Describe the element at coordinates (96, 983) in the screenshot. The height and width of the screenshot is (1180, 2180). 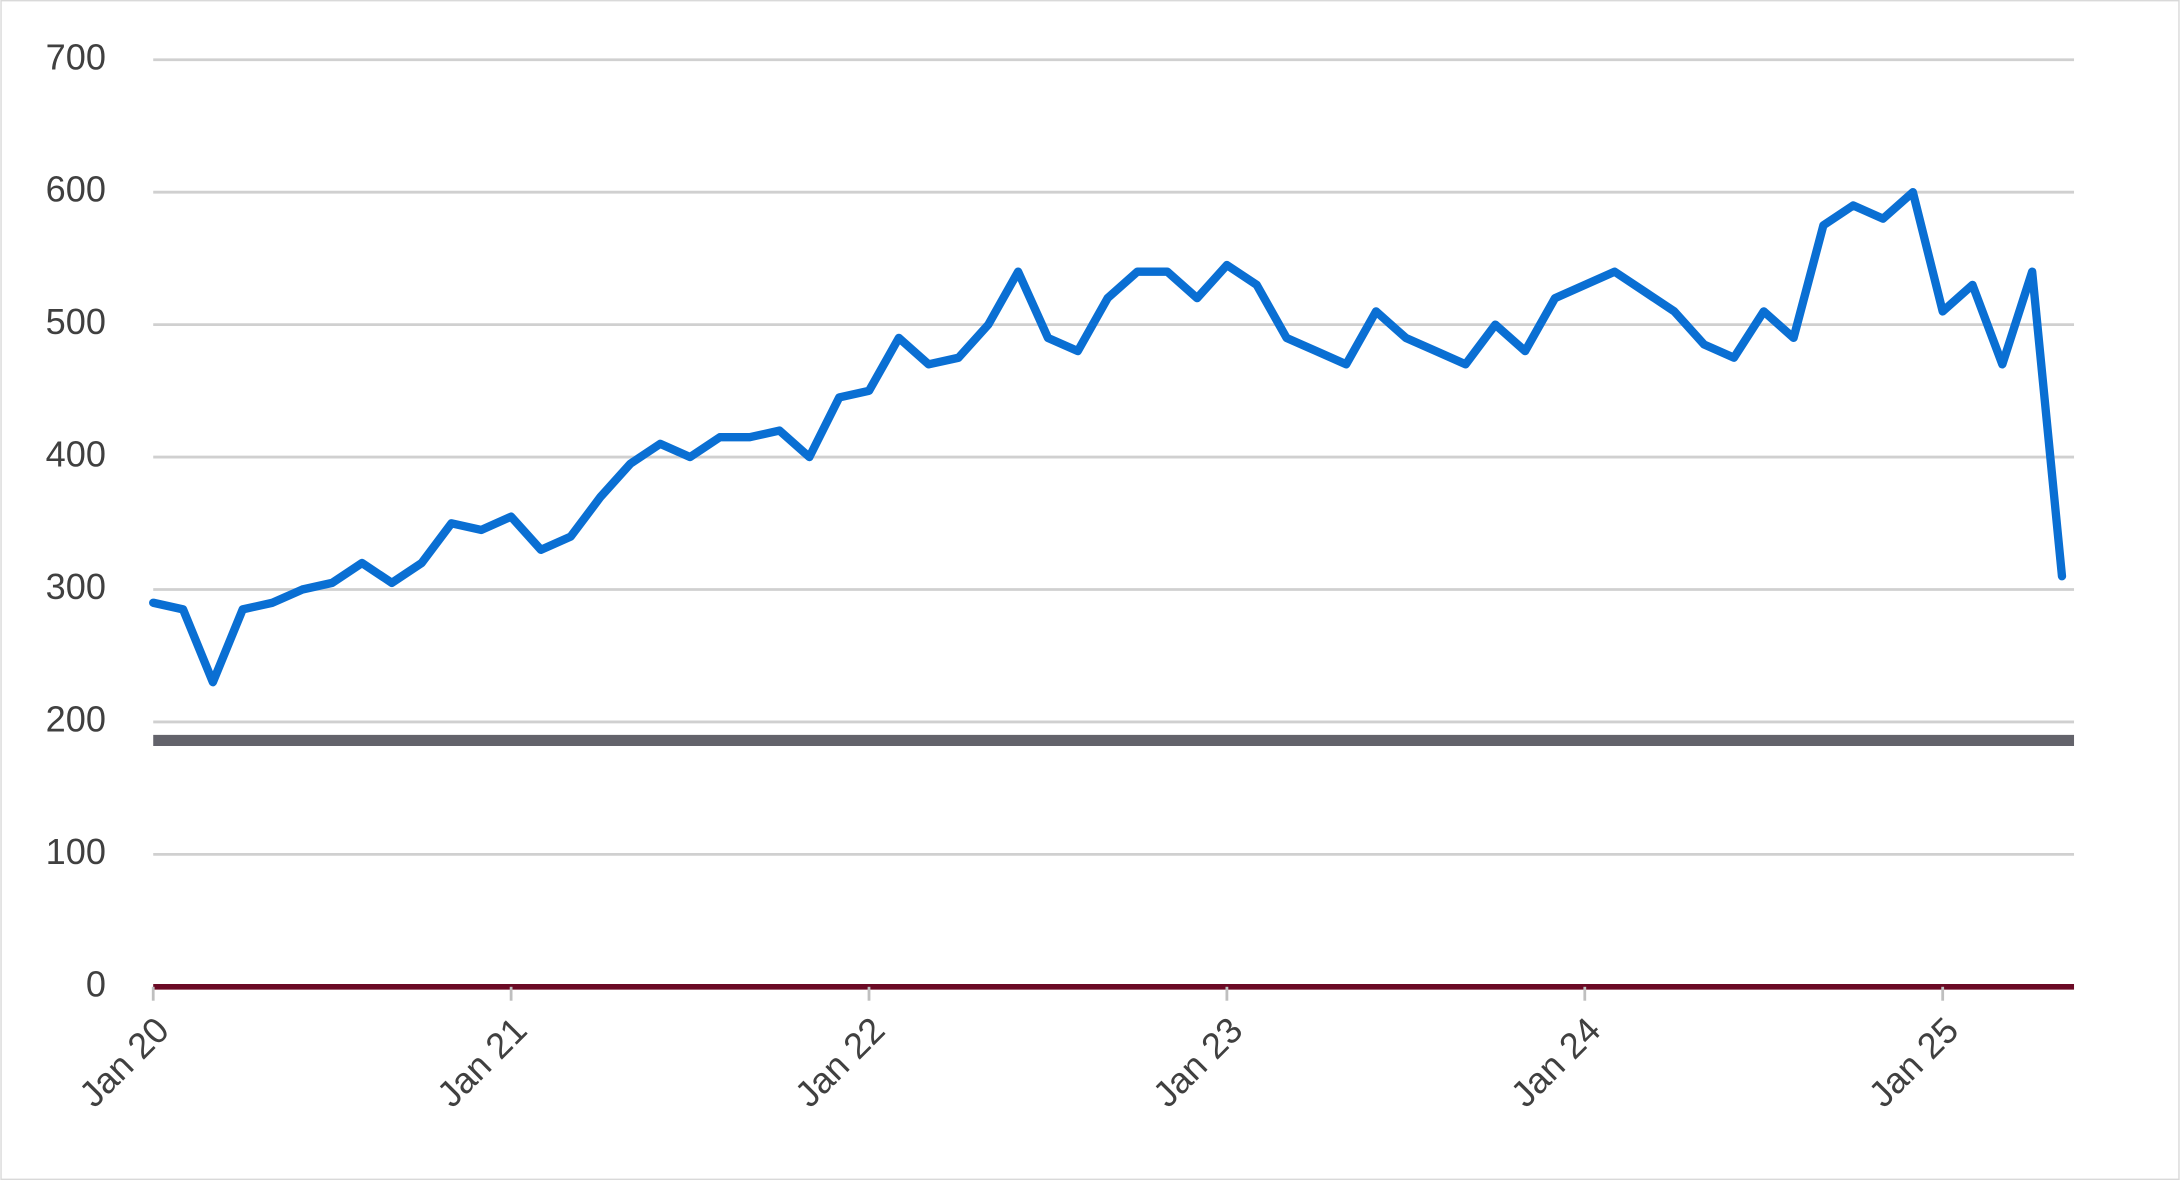
I see `y-tick-label: 0` at that location.